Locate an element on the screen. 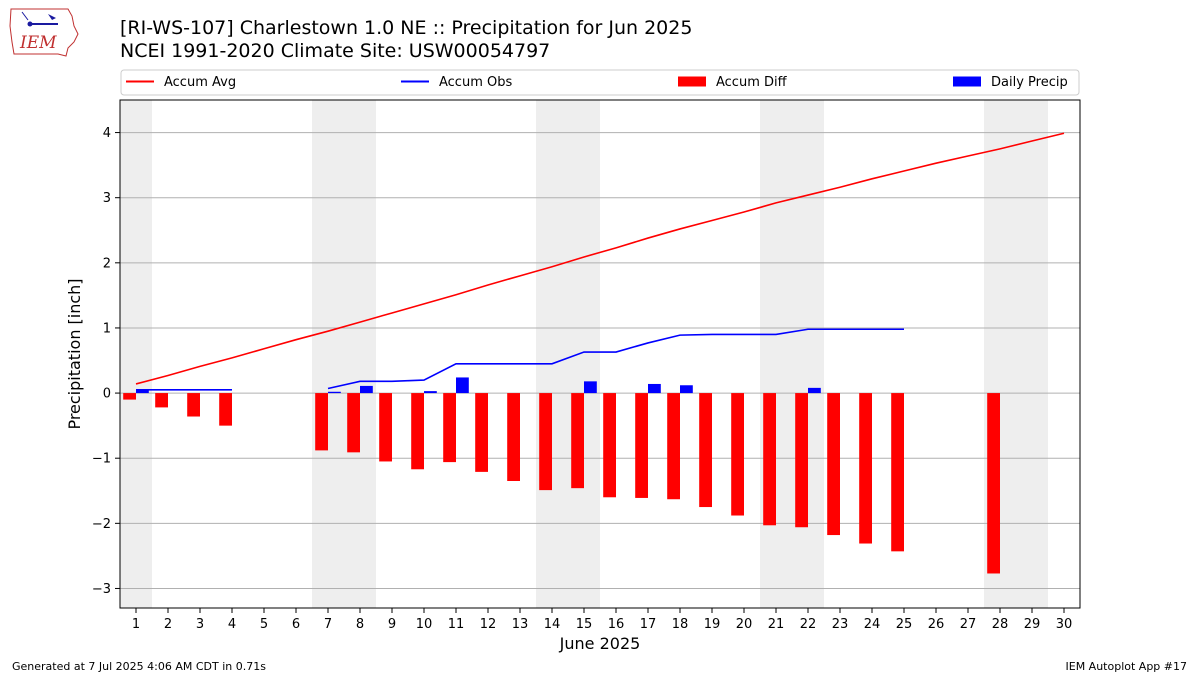 This screenshot has height=675, width=1200. x-tick-label: 26 is located at coordinates (936, 624).